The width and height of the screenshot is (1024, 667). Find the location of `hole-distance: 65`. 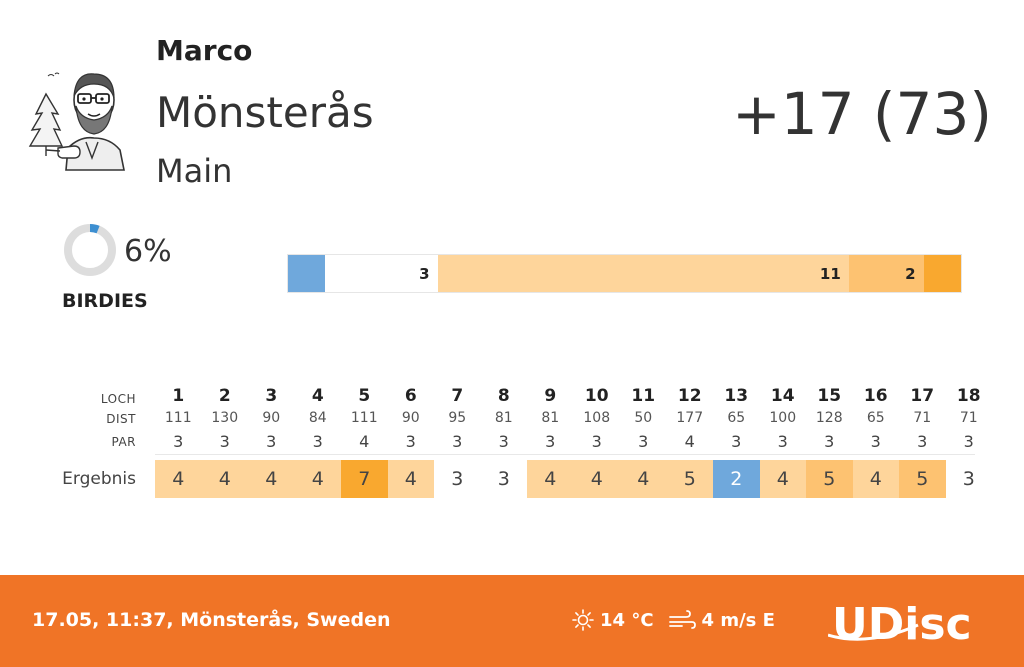

hole-distance: 65 is located at coordinates (875, 418).